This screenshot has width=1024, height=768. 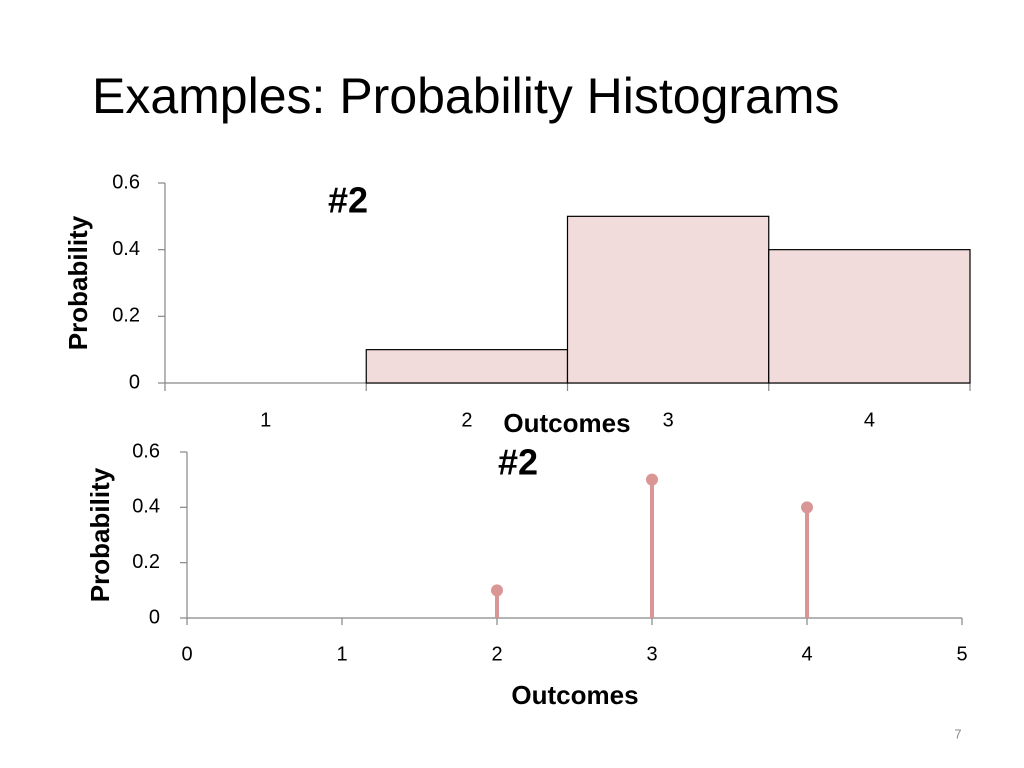 What do you see at coordinates (957, 733) in the screenshot?
I see `page-number: 7` at bounding box center [957, 733].